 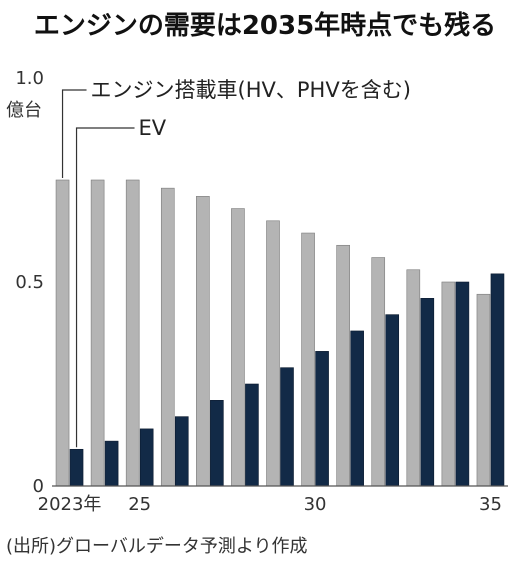 I want to click on x-tick-label: 25, so click(x=139, y=504).